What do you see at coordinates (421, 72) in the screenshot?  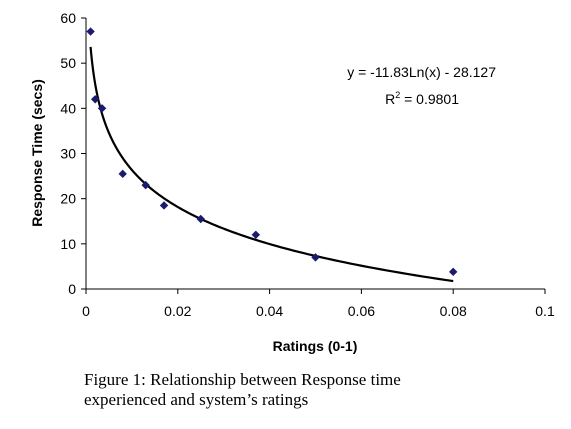 I see `trendline-equation: y = -11.83Ln(x) - 28.127` at bounding box center [421, 72].